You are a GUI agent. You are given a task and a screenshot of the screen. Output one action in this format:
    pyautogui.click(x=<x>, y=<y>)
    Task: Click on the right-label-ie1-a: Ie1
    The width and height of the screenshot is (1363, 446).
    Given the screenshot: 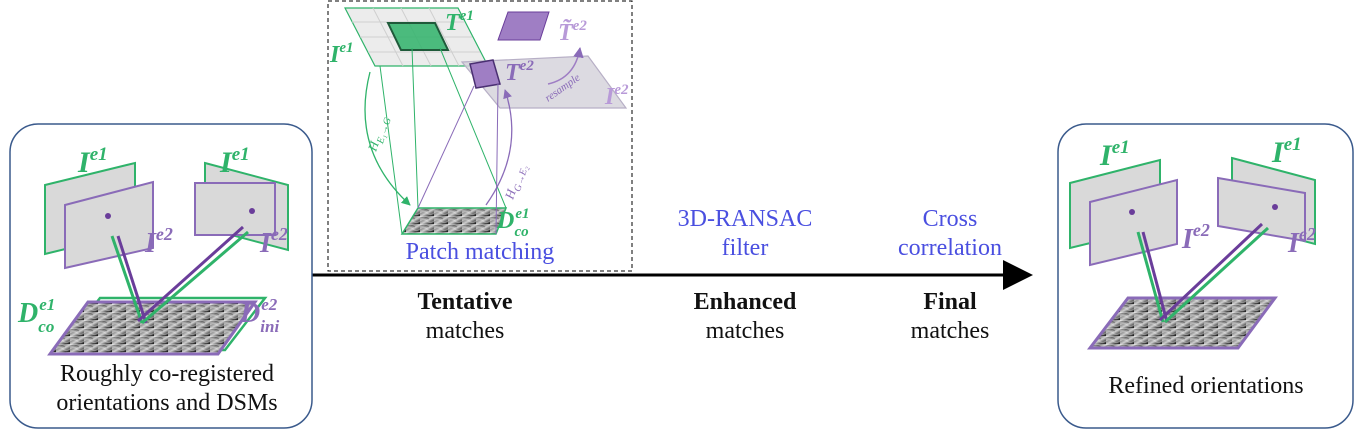 What is the action you would take?
    pyautogui.click(x=1114, y=154)
    